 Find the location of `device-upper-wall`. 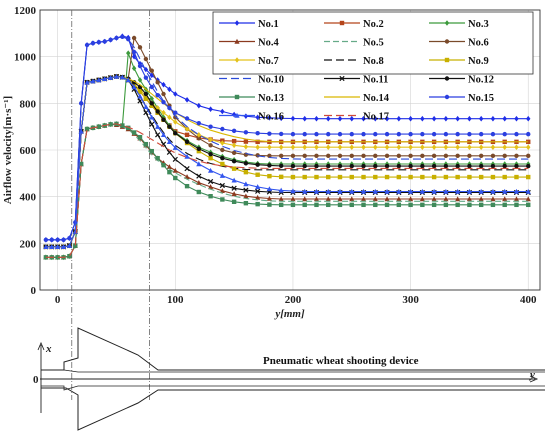

device-upper-wall is located at coordinates (293, 349).